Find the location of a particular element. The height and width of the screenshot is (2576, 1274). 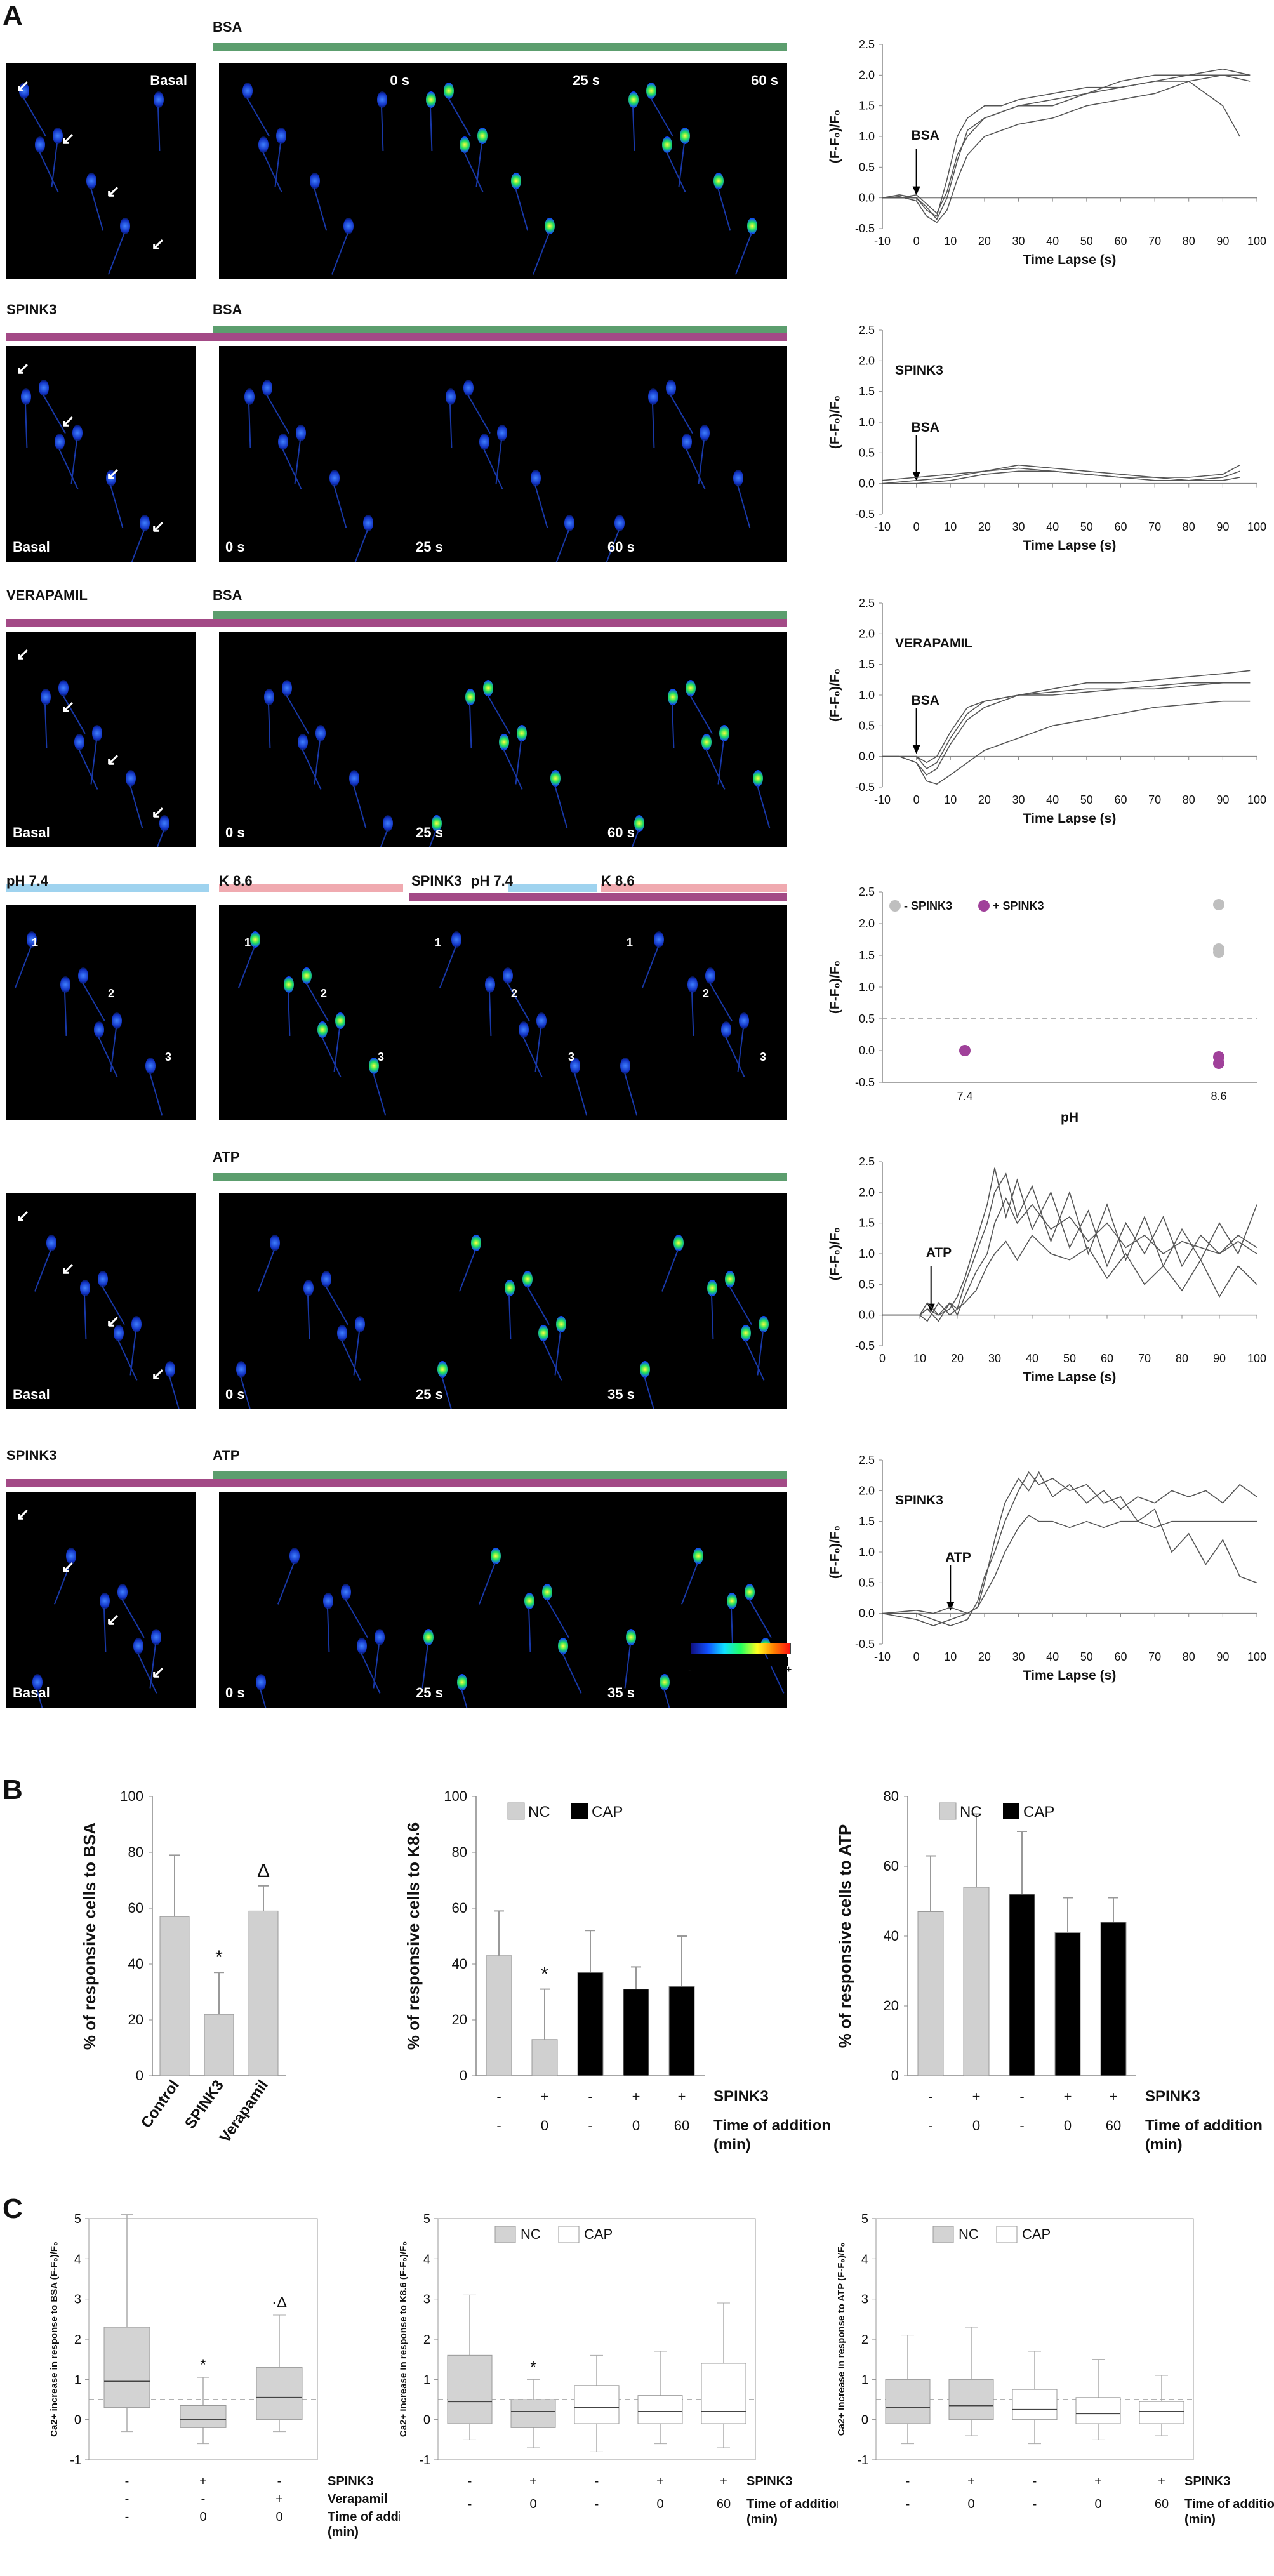

y-tick-label: 4 is located at coordinates (77, 2259).